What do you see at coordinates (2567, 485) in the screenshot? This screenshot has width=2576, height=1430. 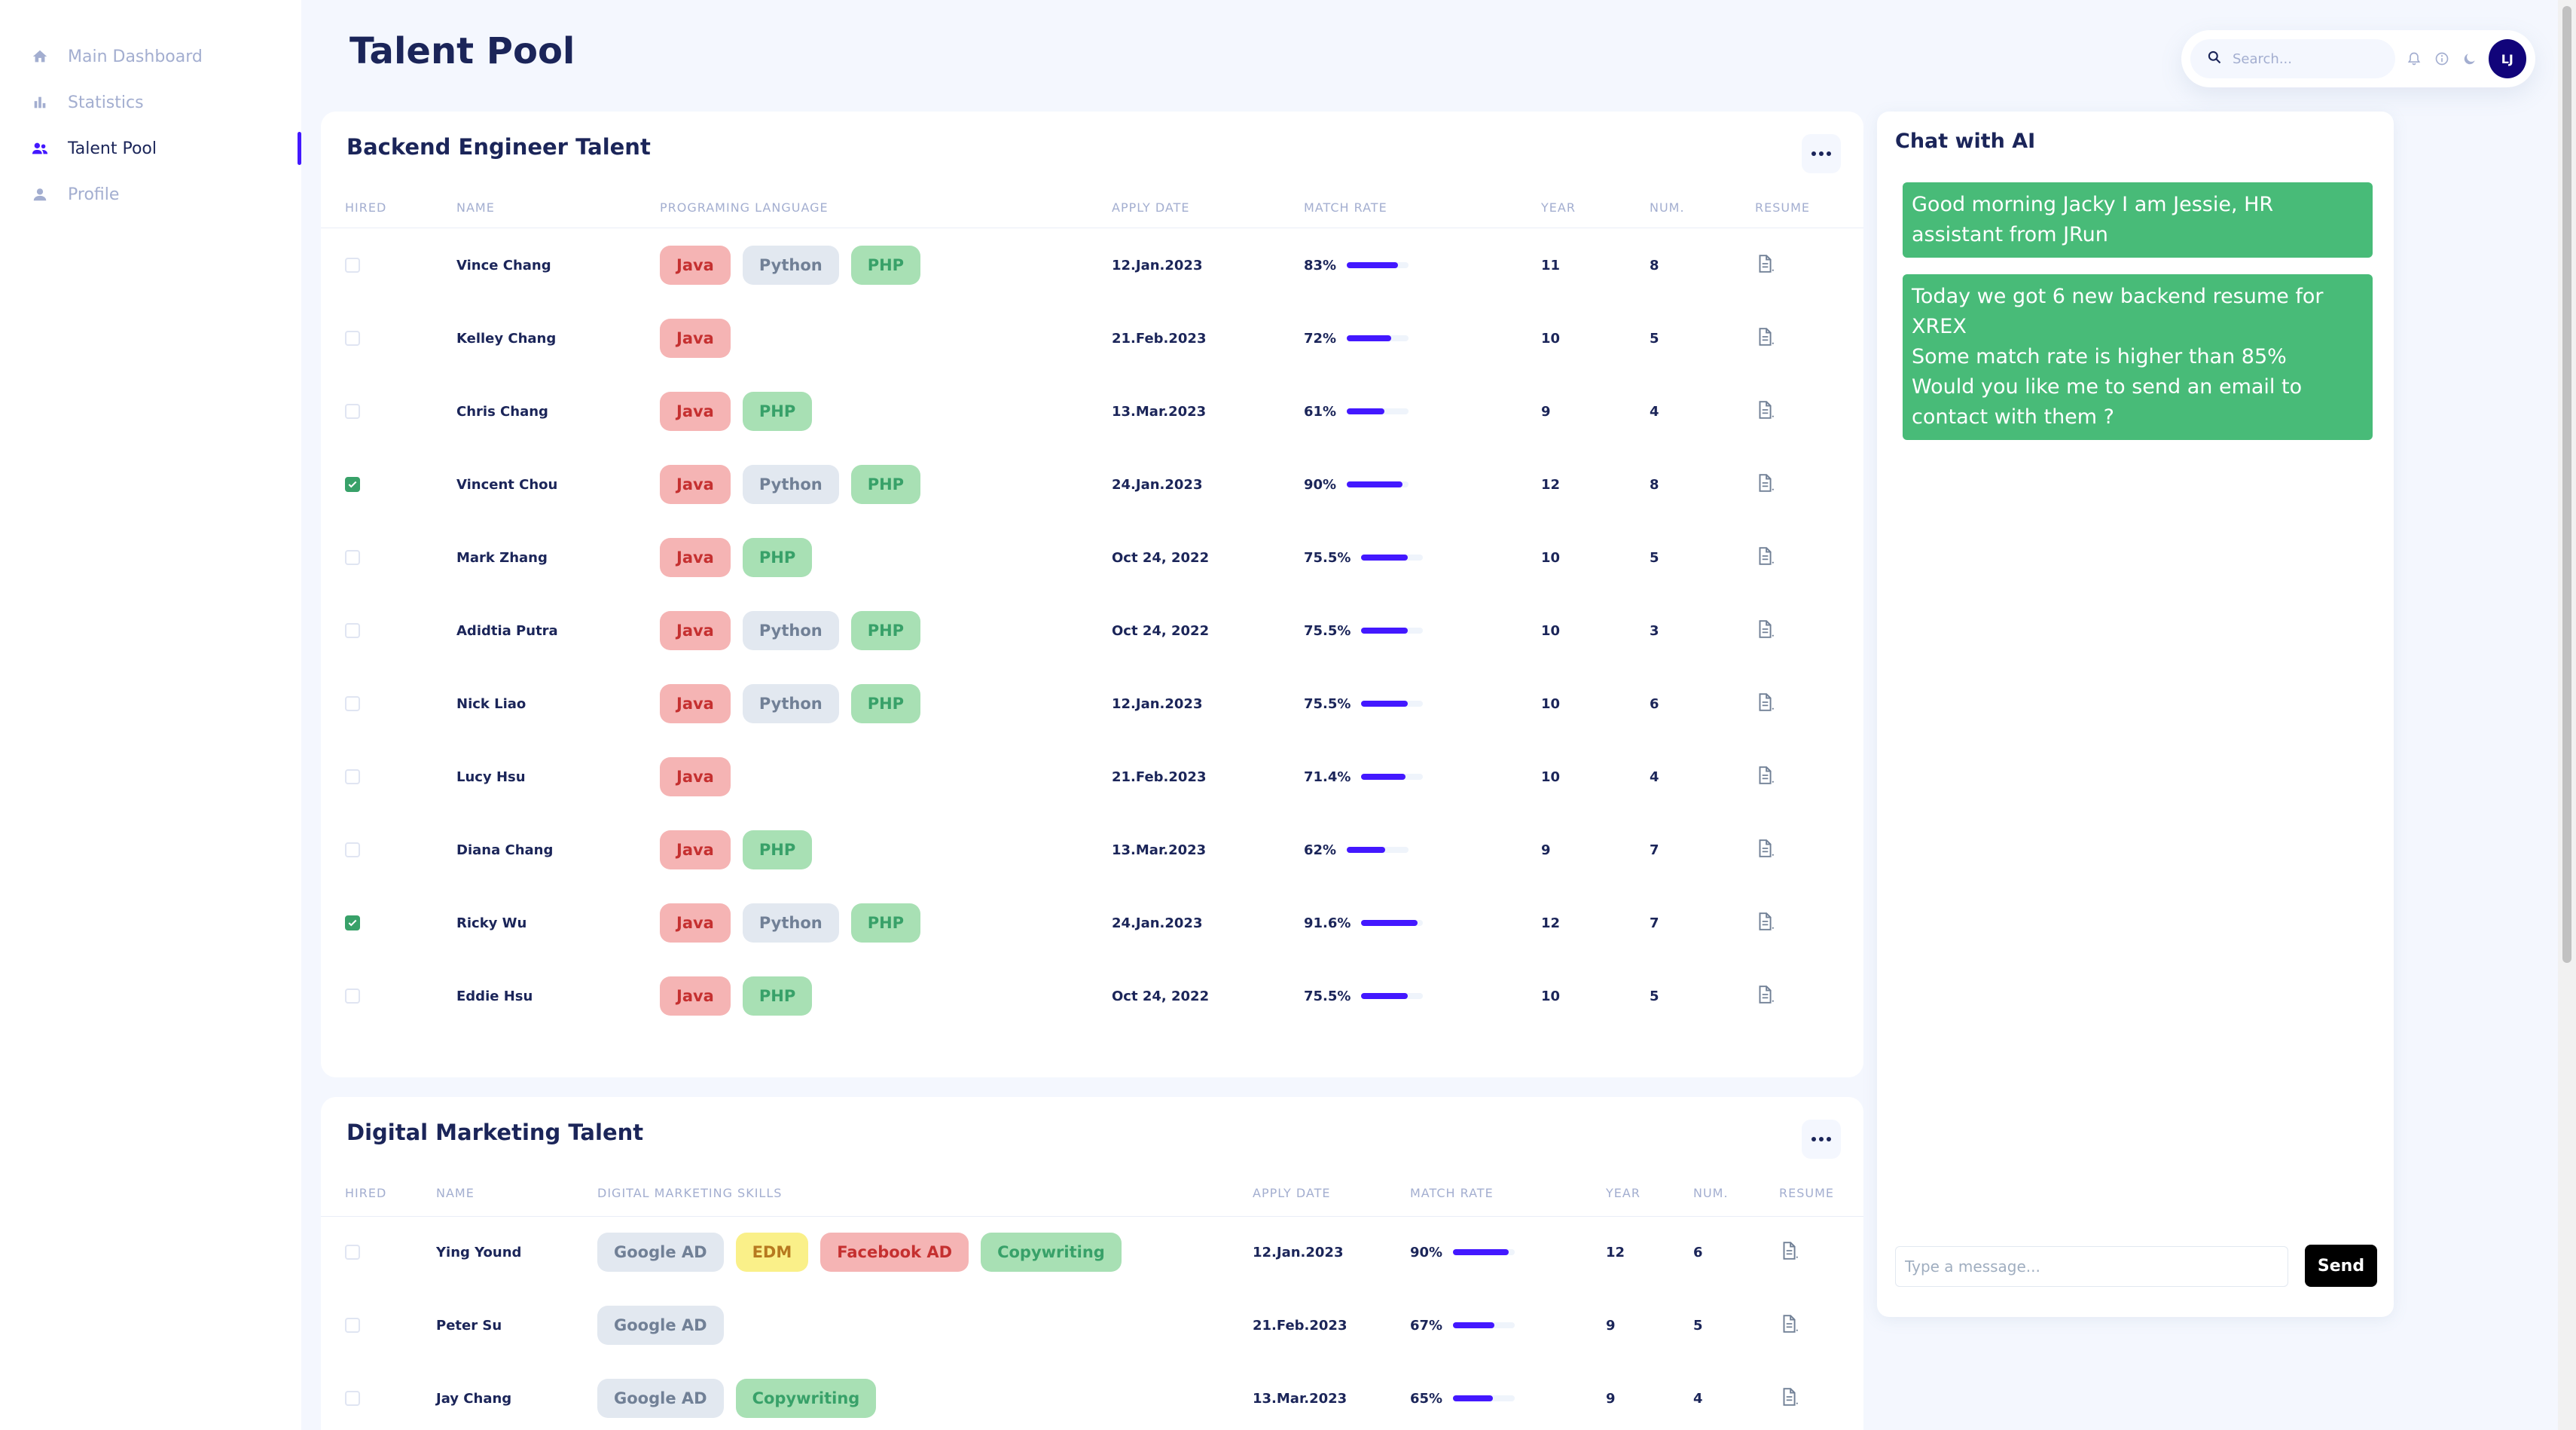 I see `scrollbar-thumb` at bounding box center [2567, 485].